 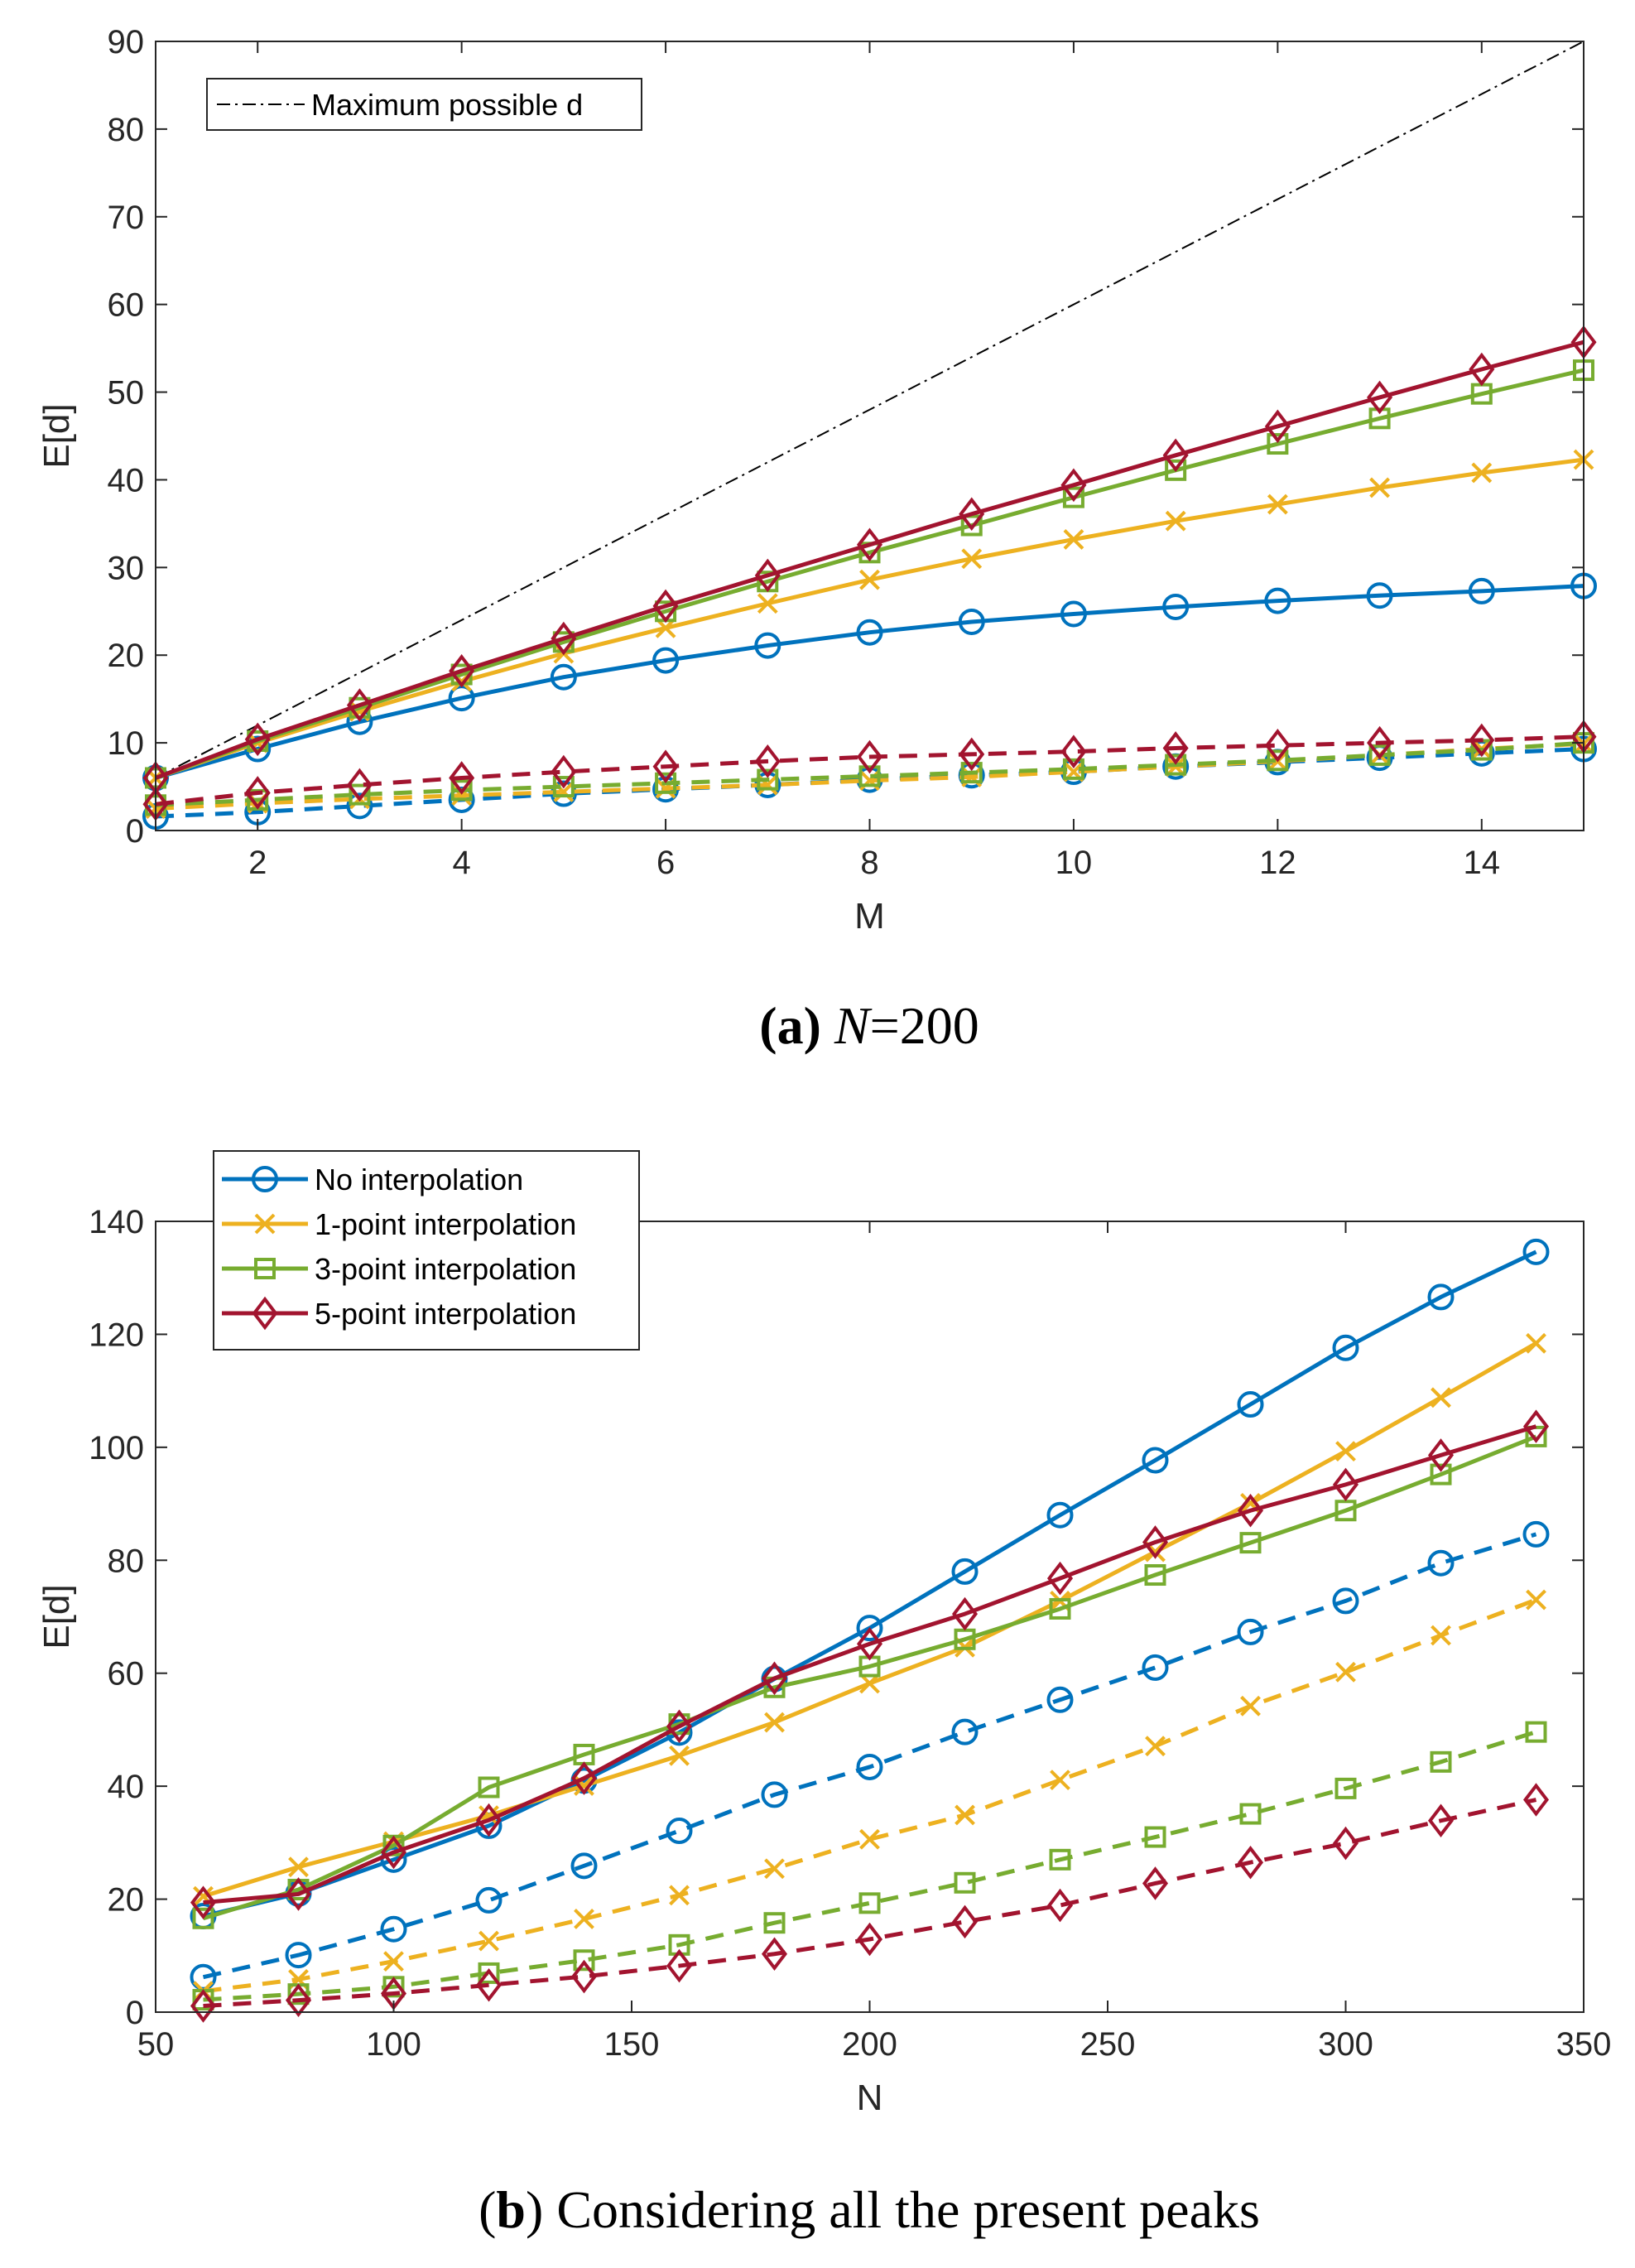 What do you see at coordinates (426, 1250) in the screenshot?
I see `legend-box` at bounding box center [426, 1250].